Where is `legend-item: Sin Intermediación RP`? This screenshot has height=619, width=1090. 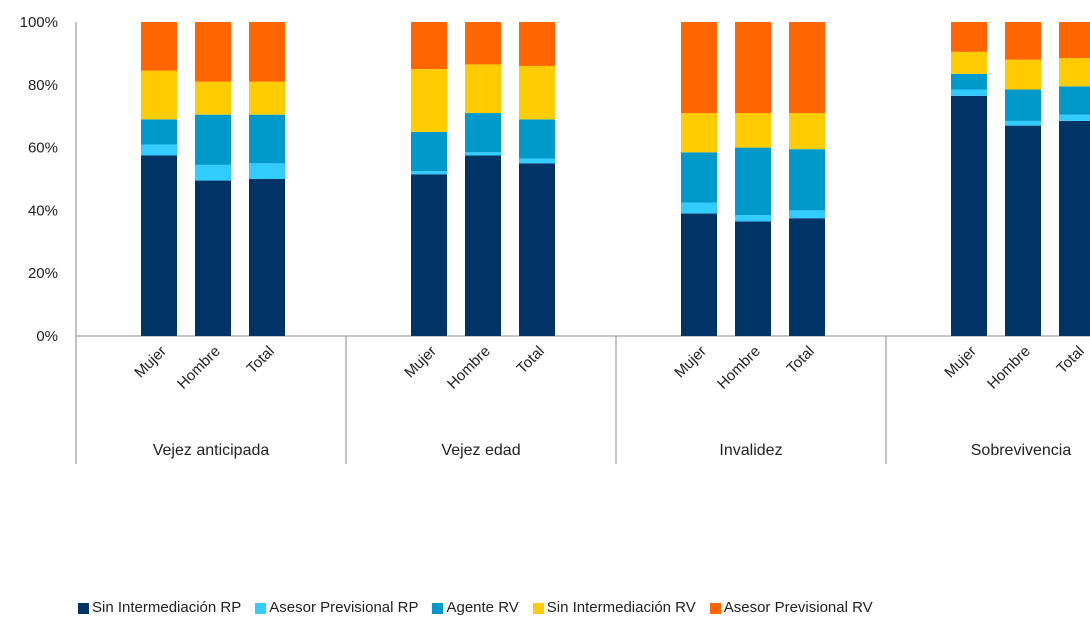 legend-item: Sin Intermediación RP is located at coordinates (159, 608).